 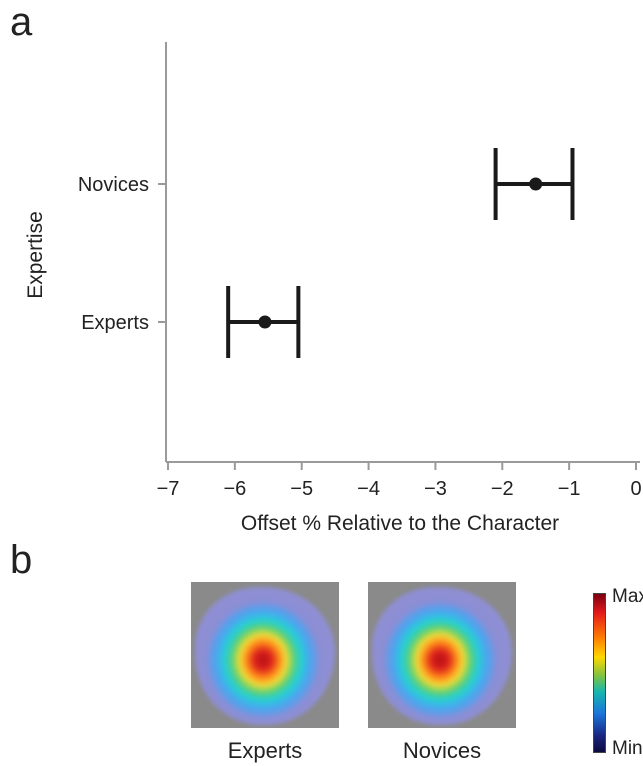 What do you see at coordinates (113, 185) in the screenshot?
I see `y-tick-label: Novices` at bounding box center [113, 185].